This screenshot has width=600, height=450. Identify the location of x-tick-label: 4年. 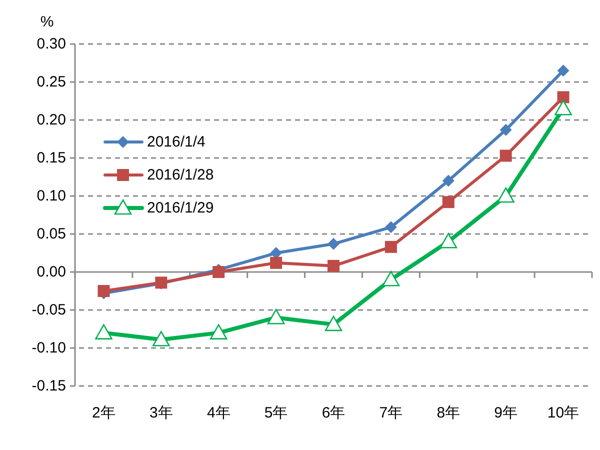
(218, 413).